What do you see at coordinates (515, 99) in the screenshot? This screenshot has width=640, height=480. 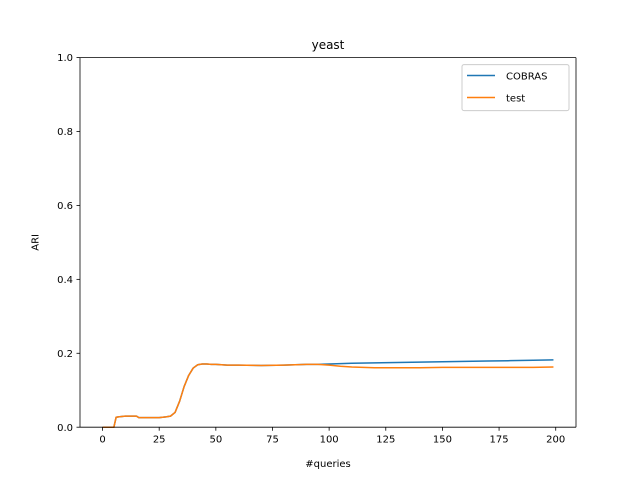 I see `legend-label-test: test` at bounding box center [515, 99].